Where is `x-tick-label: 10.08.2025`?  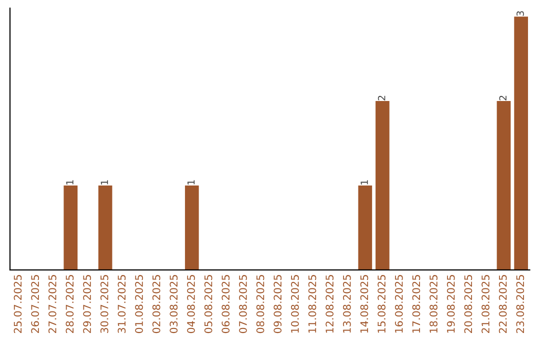 x-tick-label: 10.08.2025 is located at coordinates (294, 304).